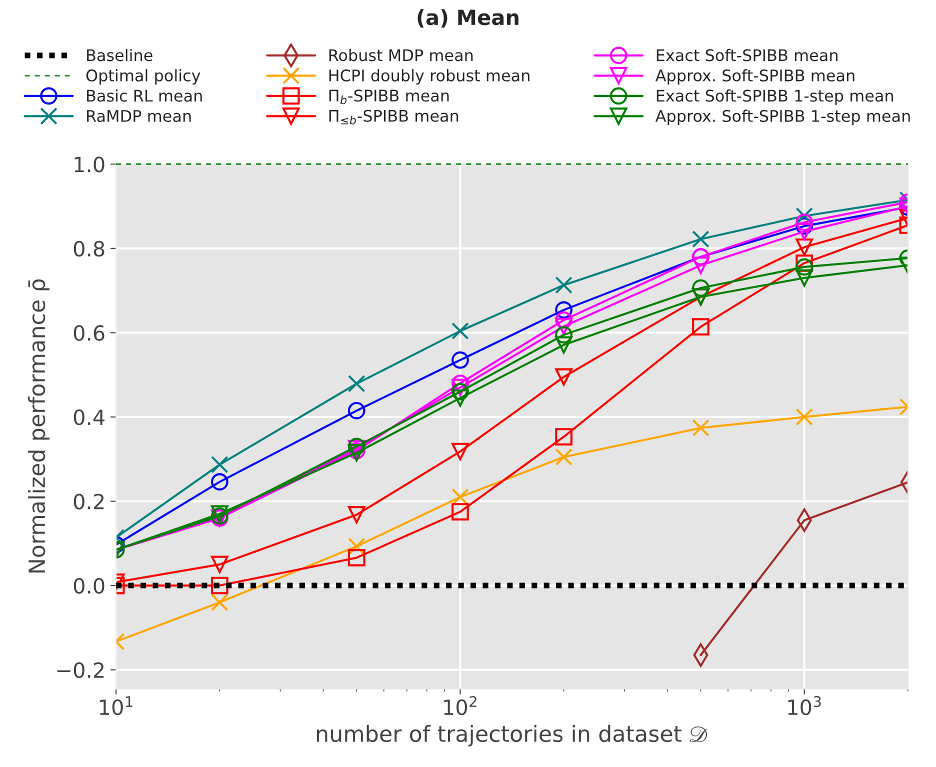 The width and height of the screenshot is (936, 767). What do you see at coordinates (139, 116) in the screenshot?
I see `legend-label: RaMDP mean` at bounding box center [139, 116].